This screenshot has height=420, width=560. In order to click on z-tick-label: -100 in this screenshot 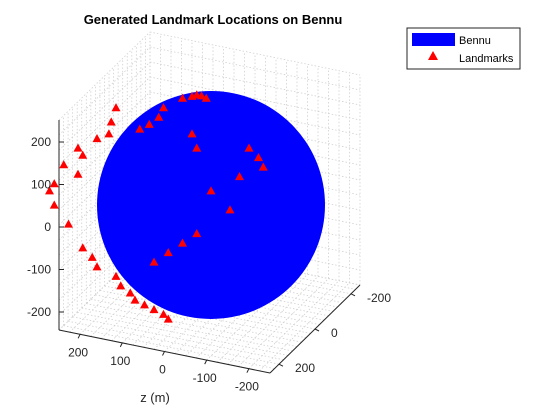, I will do `click(205, 378)`.